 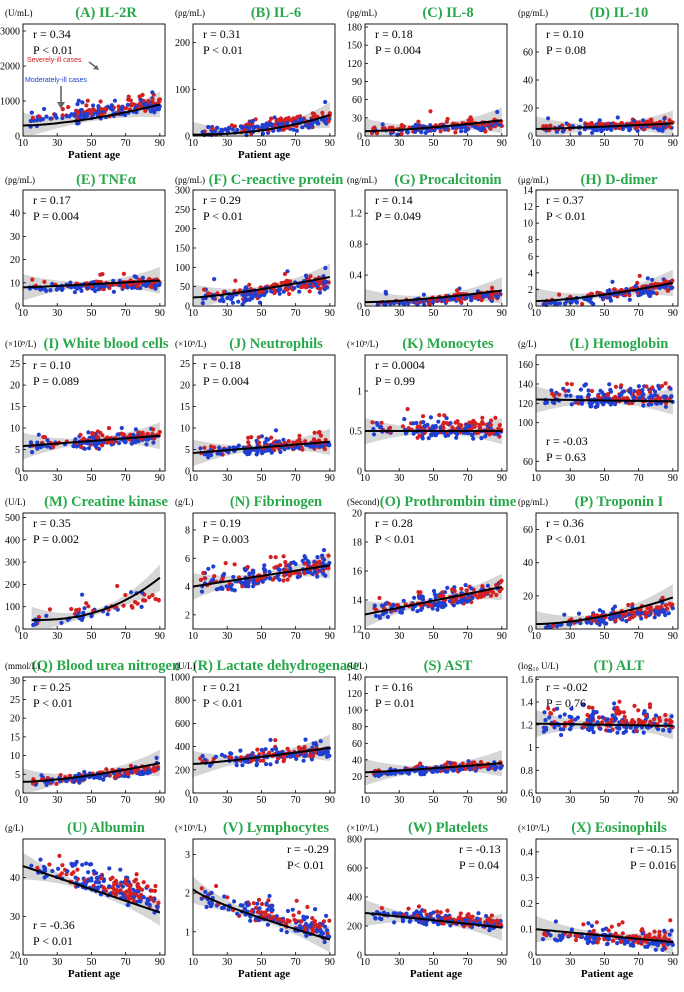 What do you see at coordinates (395, 381) in the screenshot?
I see `stat-p-value: P = 0.99` at bounding box center [395, 381].